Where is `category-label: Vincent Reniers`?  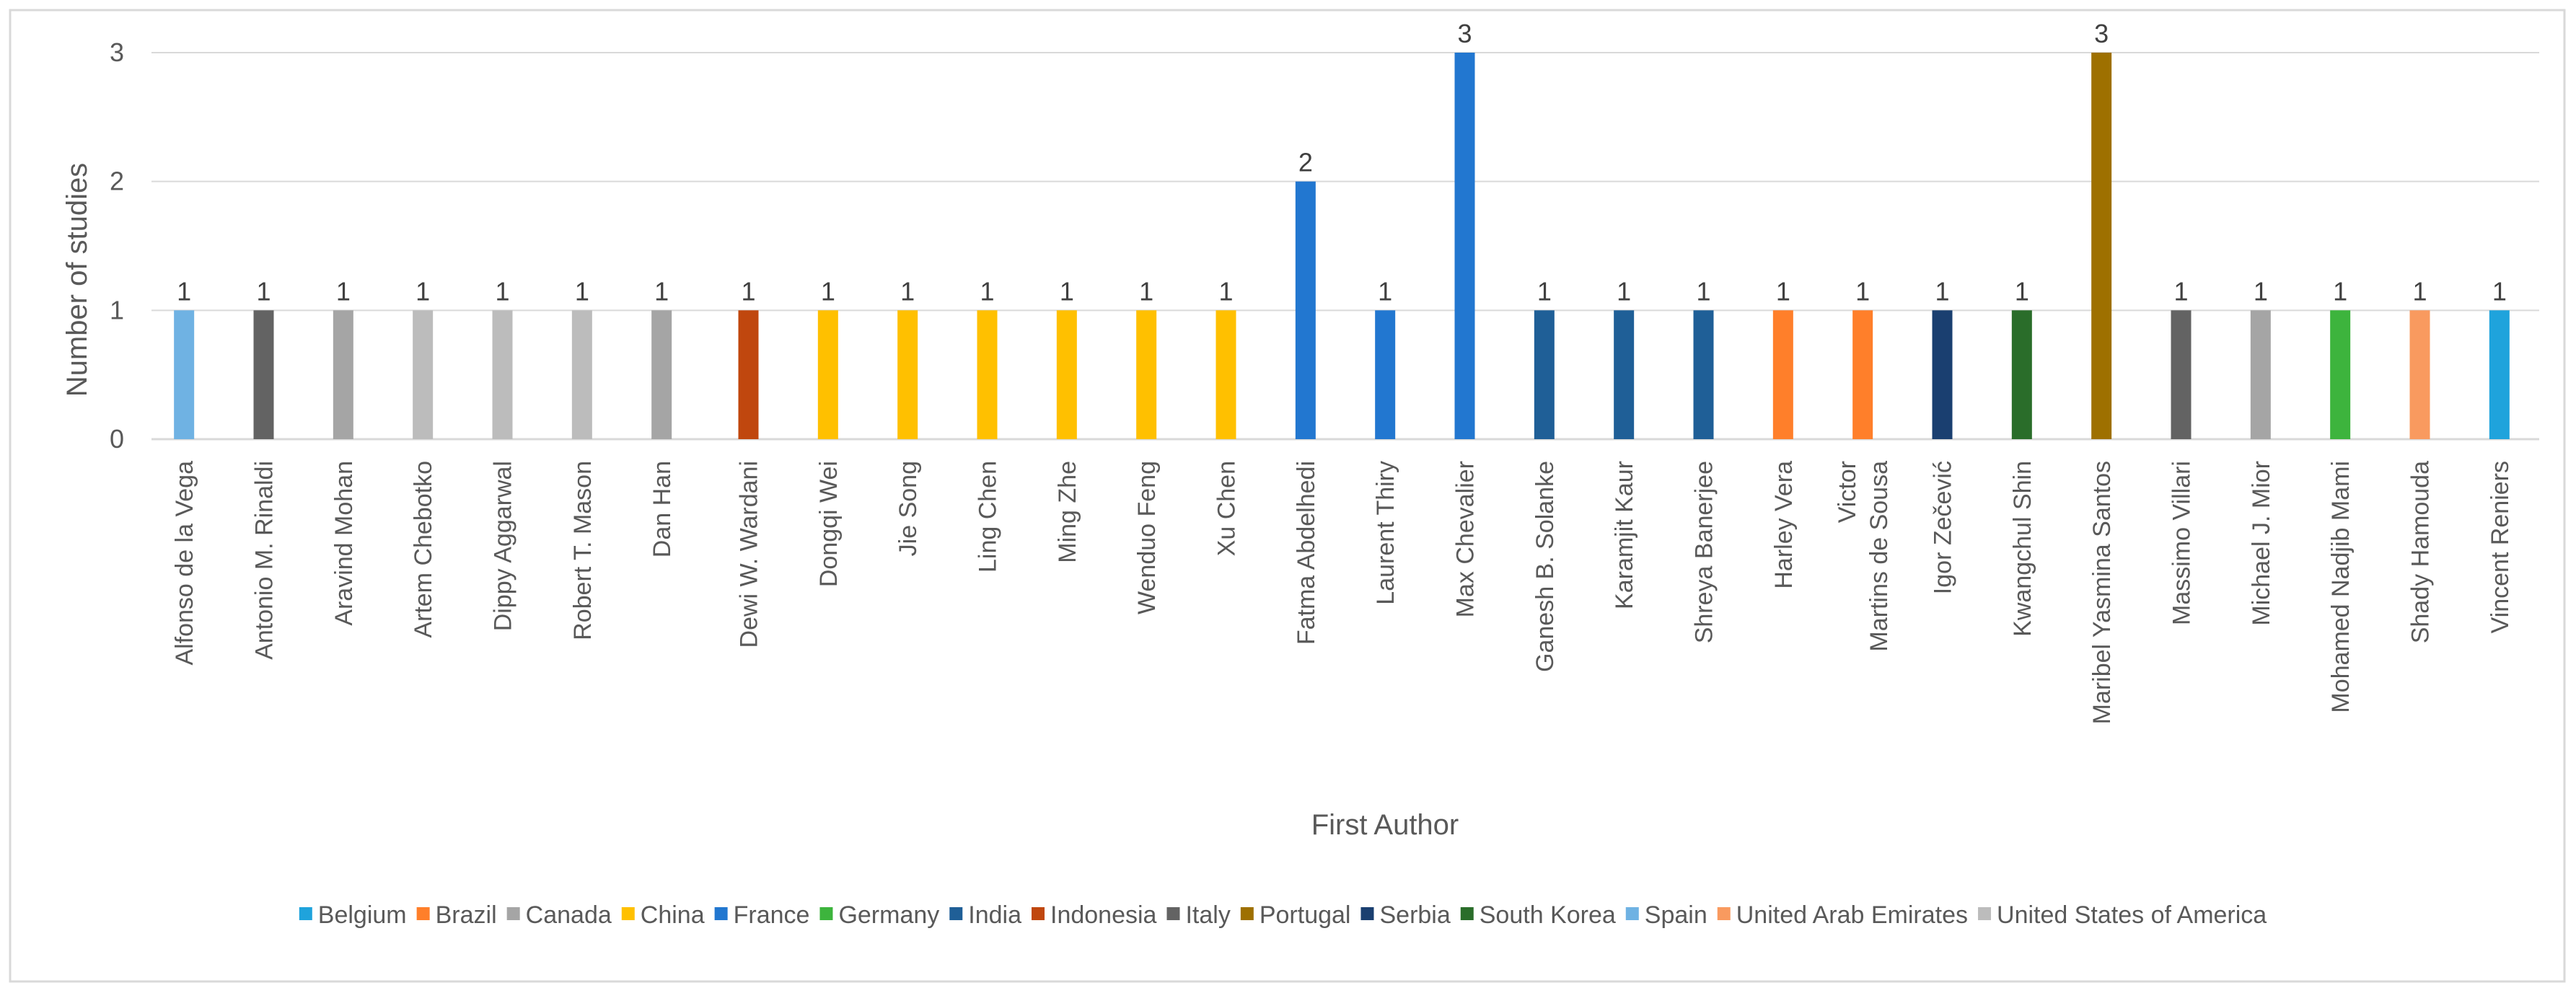
category-label: Vincent Reniers is located at coordinates (2500, 547).